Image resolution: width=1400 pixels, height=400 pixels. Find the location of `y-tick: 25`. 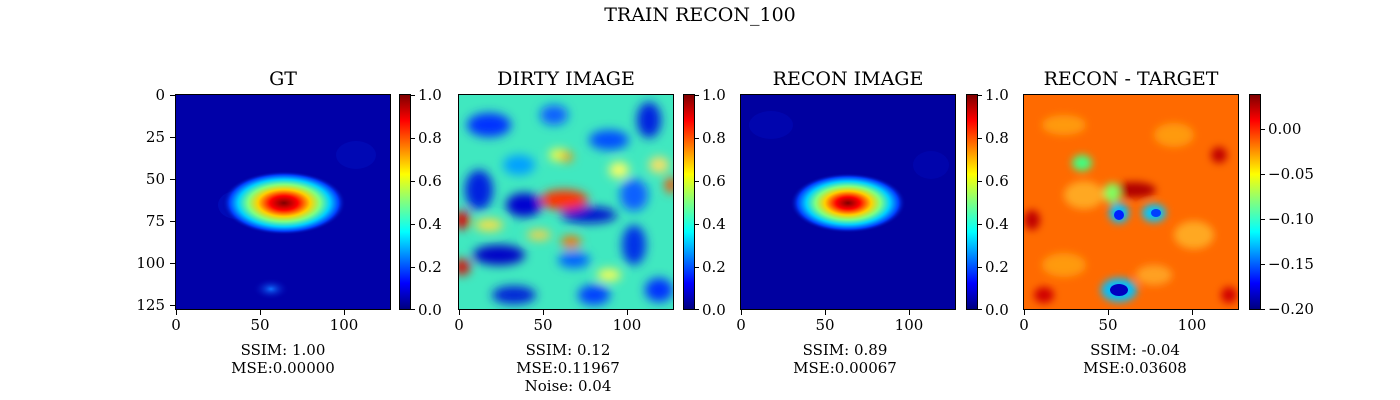

y-tick: 25 is located at coordinates (155, 137).